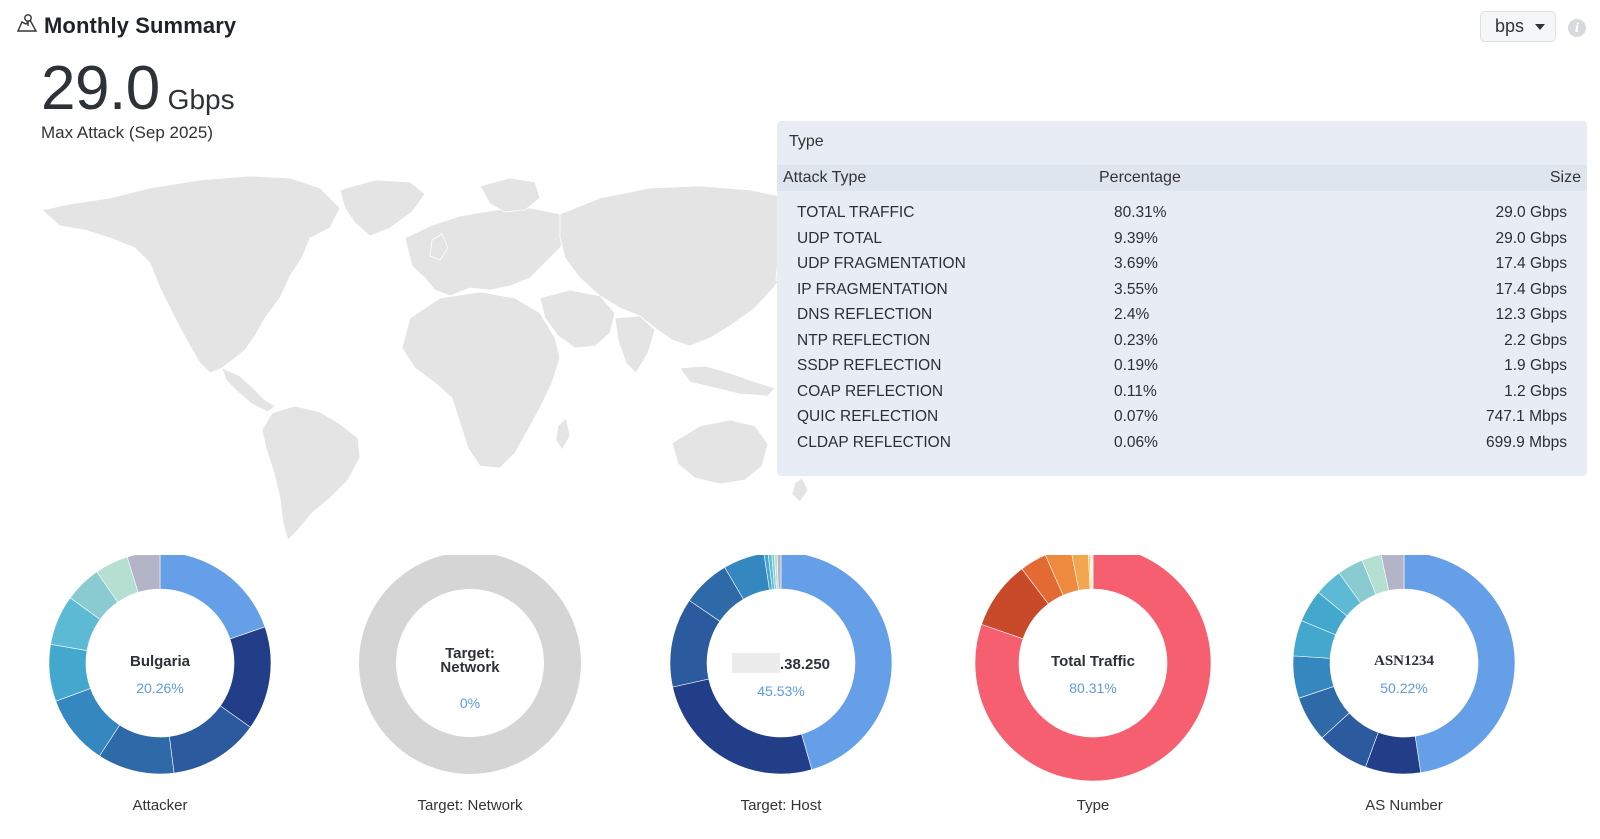 The image size is (1600, 839). What do you see at coordinates (1093, 661) in the screenshot?
I see `donut-center-name: Total Traffic` at bounding box center [1093, 661].